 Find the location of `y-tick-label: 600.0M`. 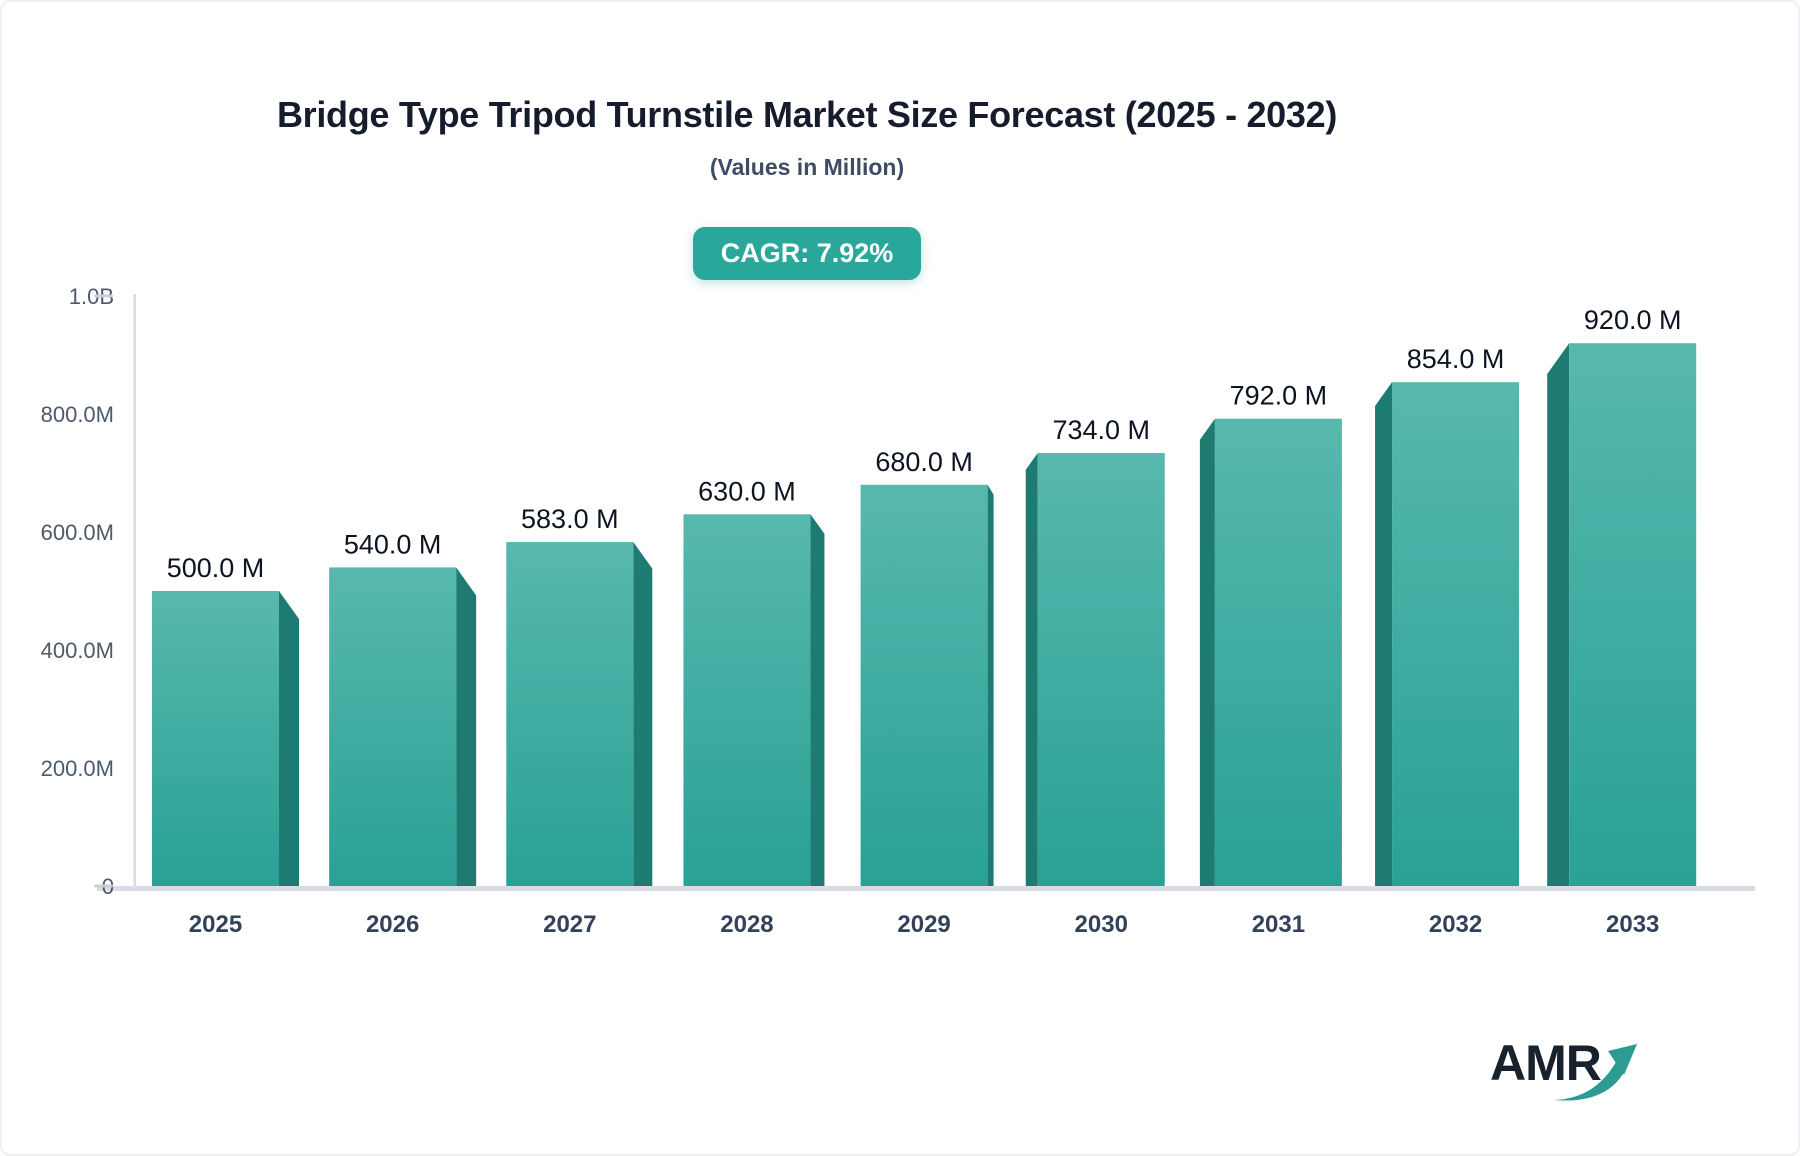

y-tick-label: 600.0M is located at coordinates (77, 532).